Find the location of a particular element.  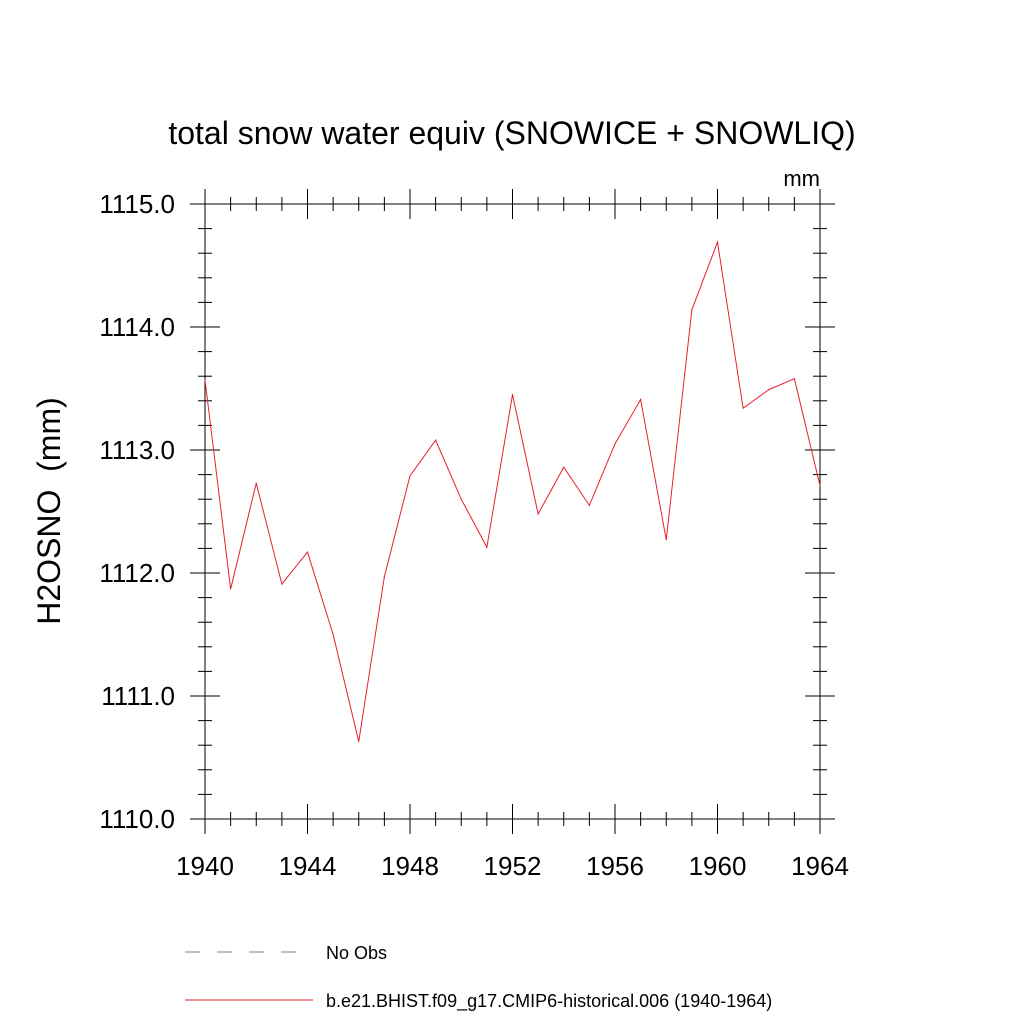

y-tick-label: 1113.0 is located at coordinates (137, 450).